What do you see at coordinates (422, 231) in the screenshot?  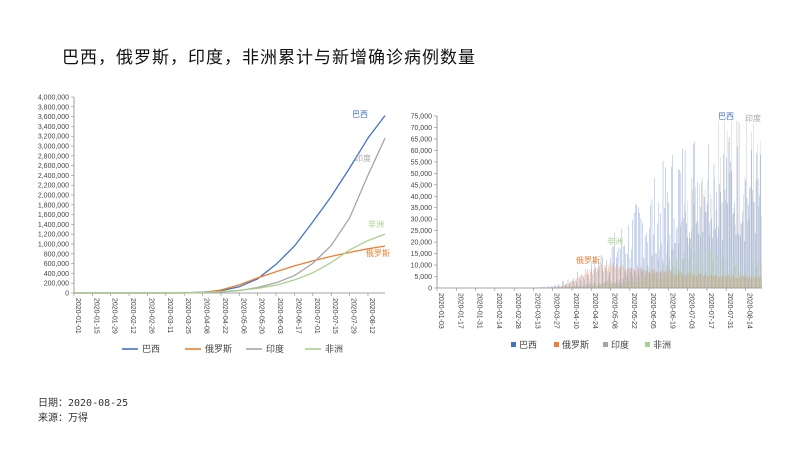 I see `right-y-tick-label: 25,000` at bounding box center [422, 231].